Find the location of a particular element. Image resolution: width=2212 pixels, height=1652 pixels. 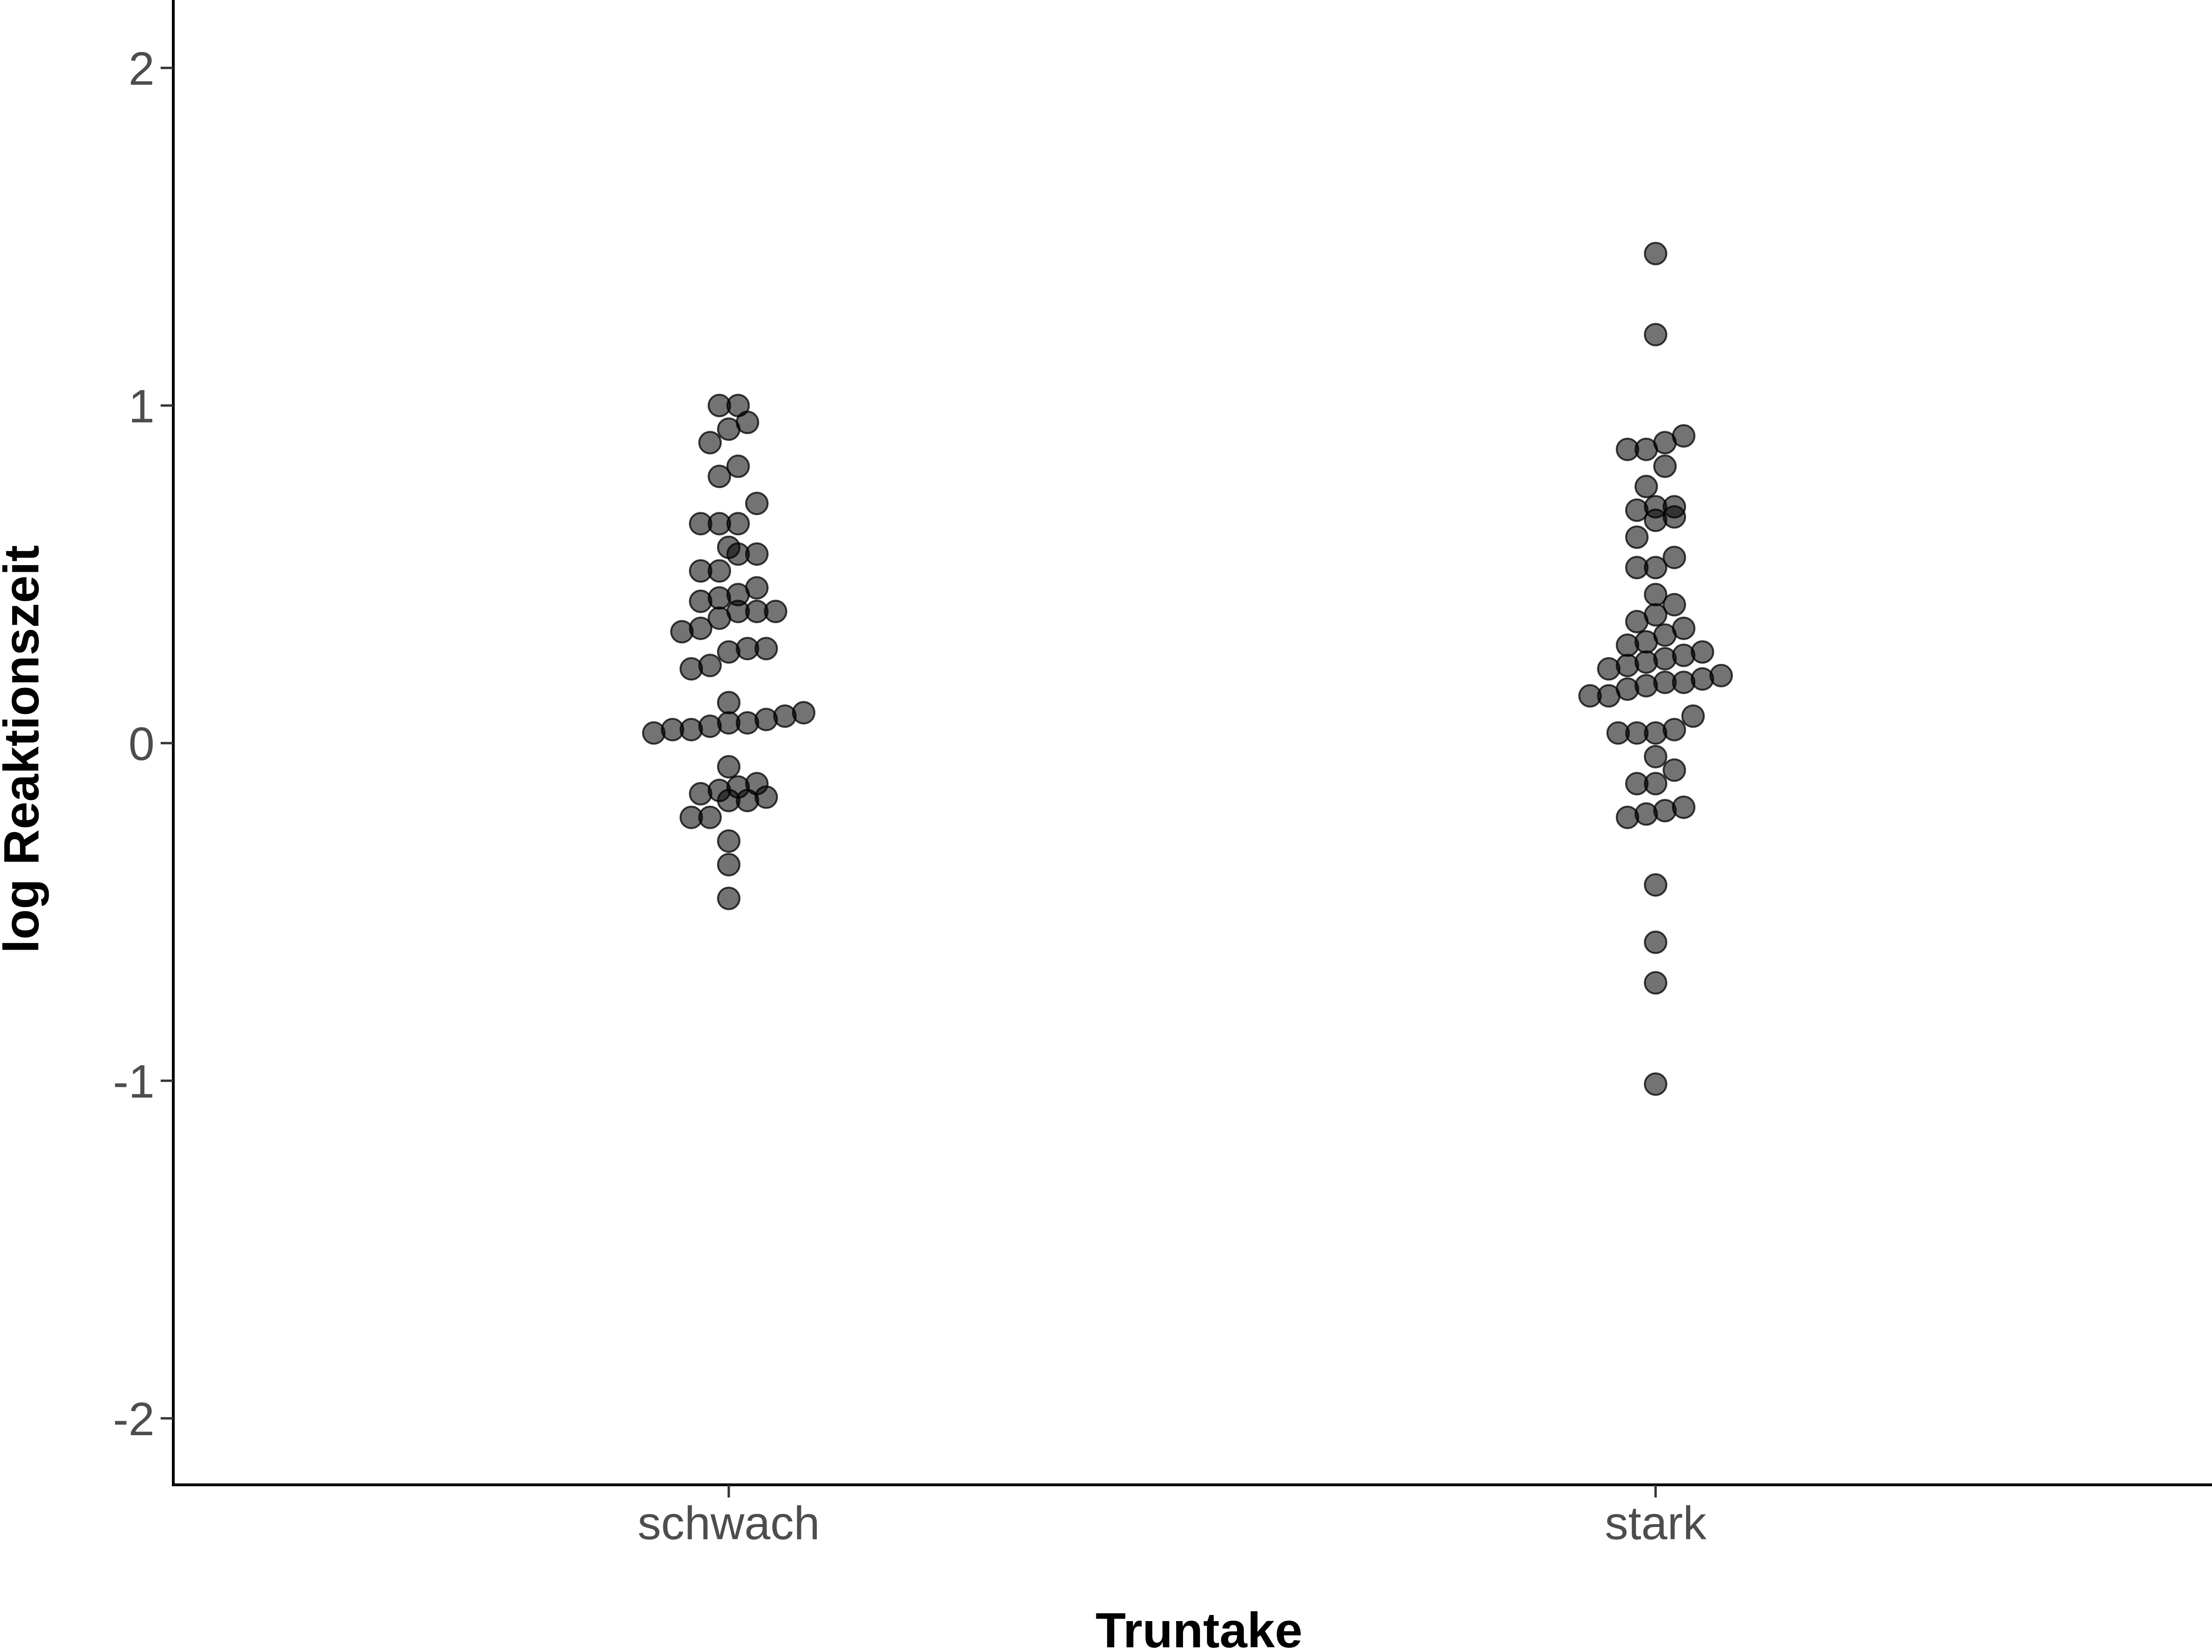

x-tick-label-stark: stark is located at coordinates (1656, 1523).